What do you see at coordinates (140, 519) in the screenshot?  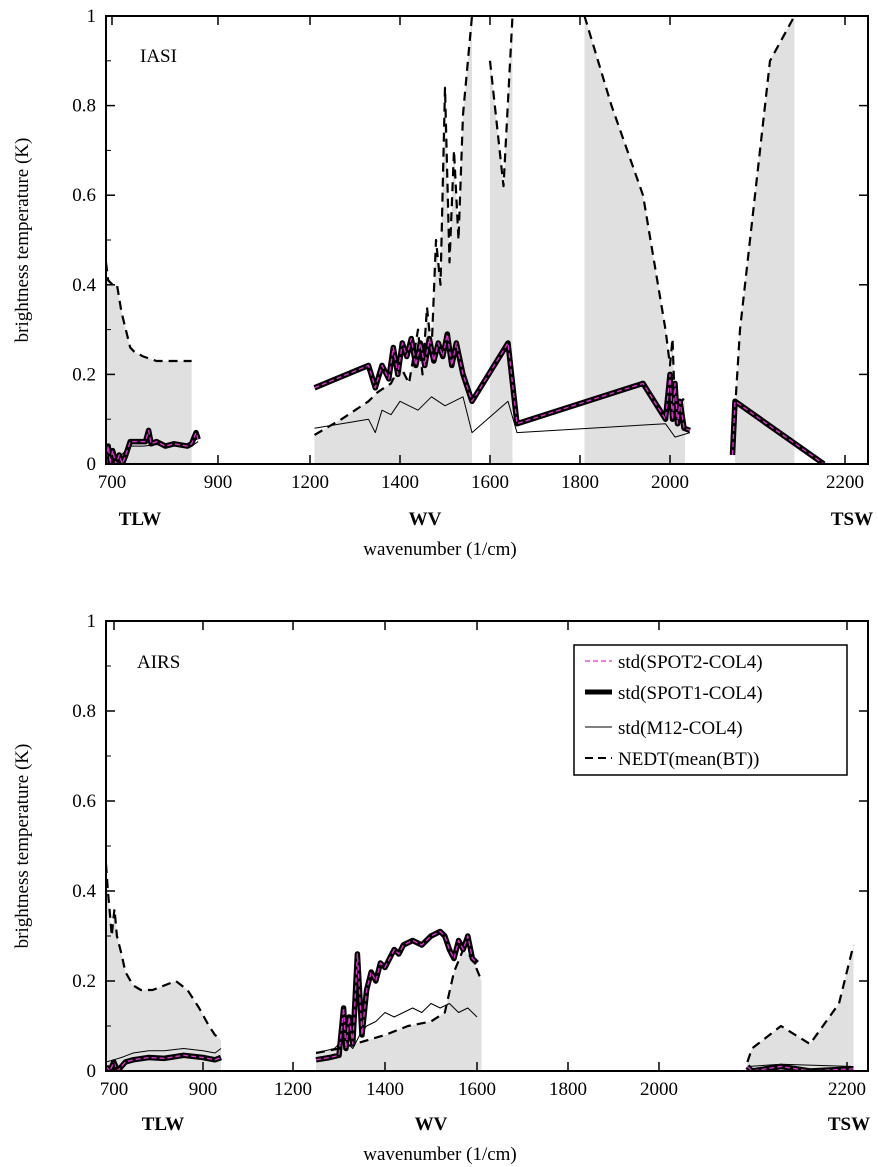 I see `iasi-region-label-tlw: TLW` at bounding box center [140, 519].